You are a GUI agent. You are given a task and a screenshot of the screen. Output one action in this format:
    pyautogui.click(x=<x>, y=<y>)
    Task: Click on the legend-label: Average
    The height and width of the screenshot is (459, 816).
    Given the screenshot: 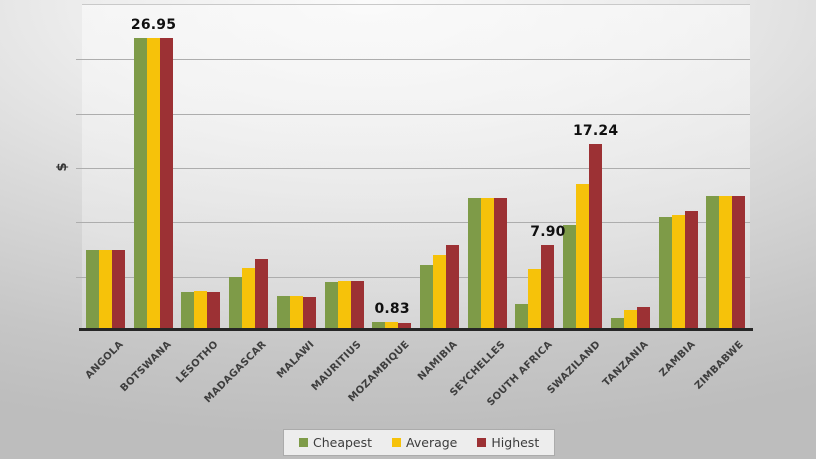 What is the action you would take?
    pyautogui.click(x=432, y=442)
    